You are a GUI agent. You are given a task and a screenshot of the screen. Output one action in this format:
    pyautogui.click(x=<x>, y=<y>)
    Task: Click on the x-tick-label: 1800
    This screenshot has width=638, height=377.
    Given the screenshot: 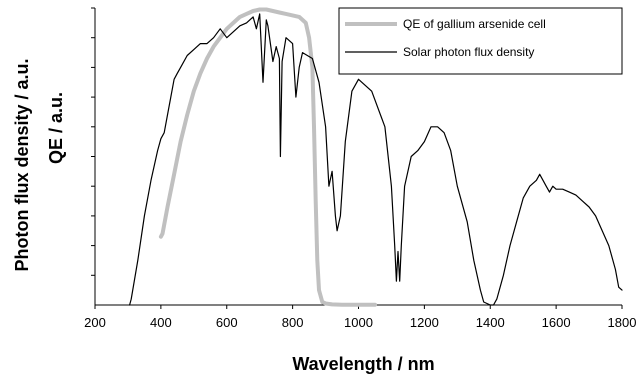 What is the action you would take?
    pyautogui.click(x=622, y=322)
    